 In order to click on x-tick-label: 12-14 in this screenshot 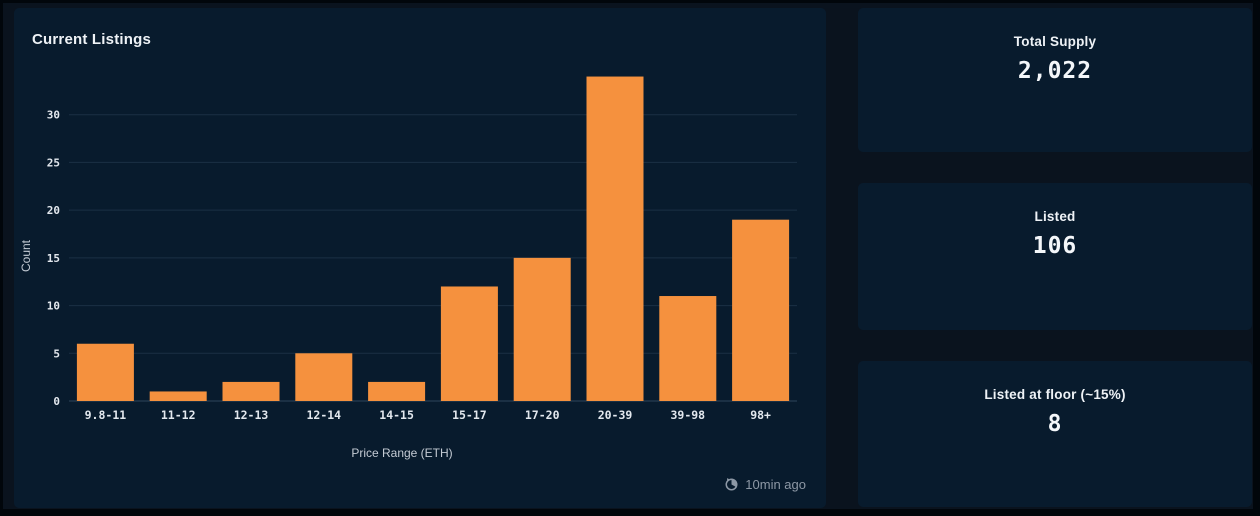, I will do `click(323, 415)`.